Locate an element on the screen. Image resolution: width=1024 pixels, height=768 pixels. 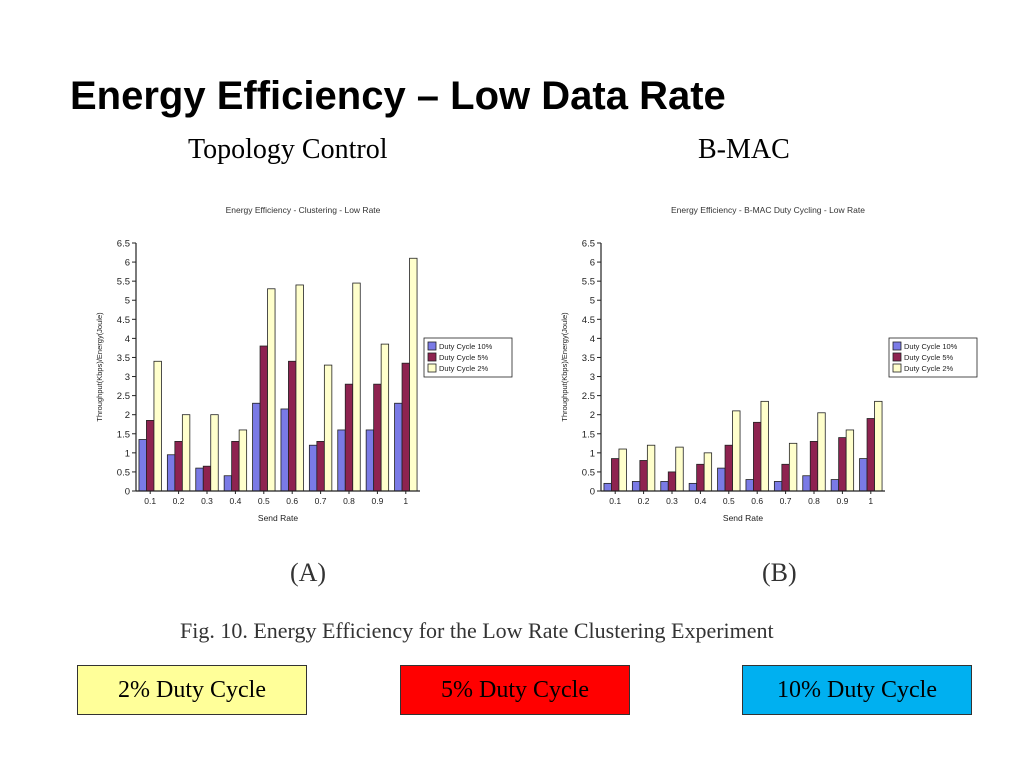
bar-duty-cycle-5--0-3 is located at coordinates (207, 478).